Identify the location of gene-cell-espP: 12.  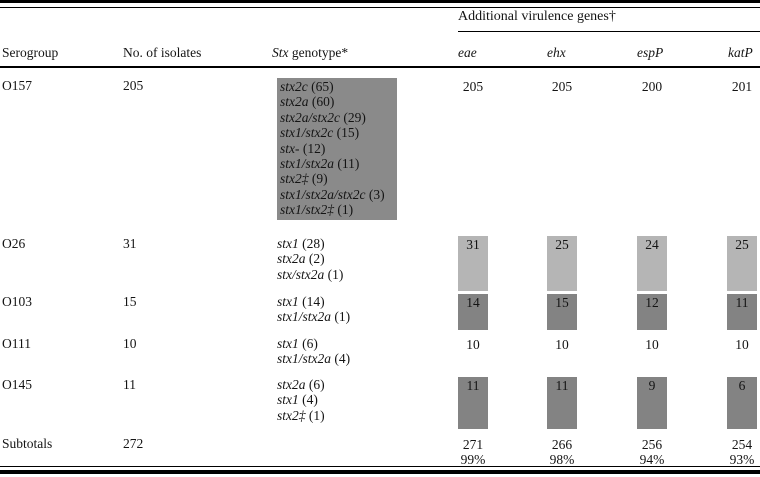
(682, 312).